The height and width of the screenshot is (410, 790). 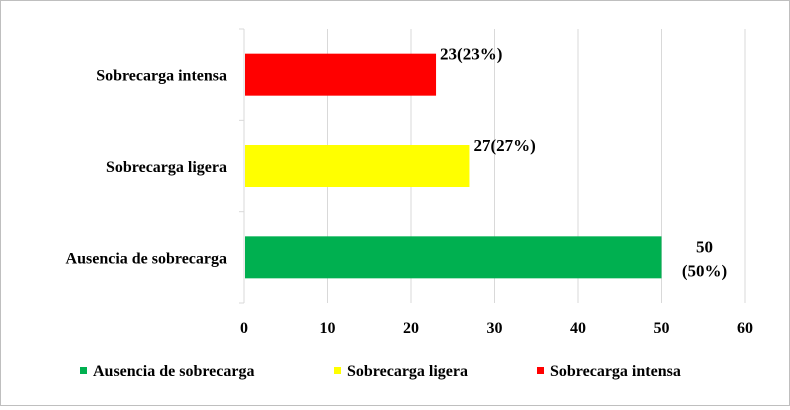 What do you see at coordinates (615, 371) in the screenshot?
I see `legend-label: Sobrecarga intensa` at bounding box center [615, 371].